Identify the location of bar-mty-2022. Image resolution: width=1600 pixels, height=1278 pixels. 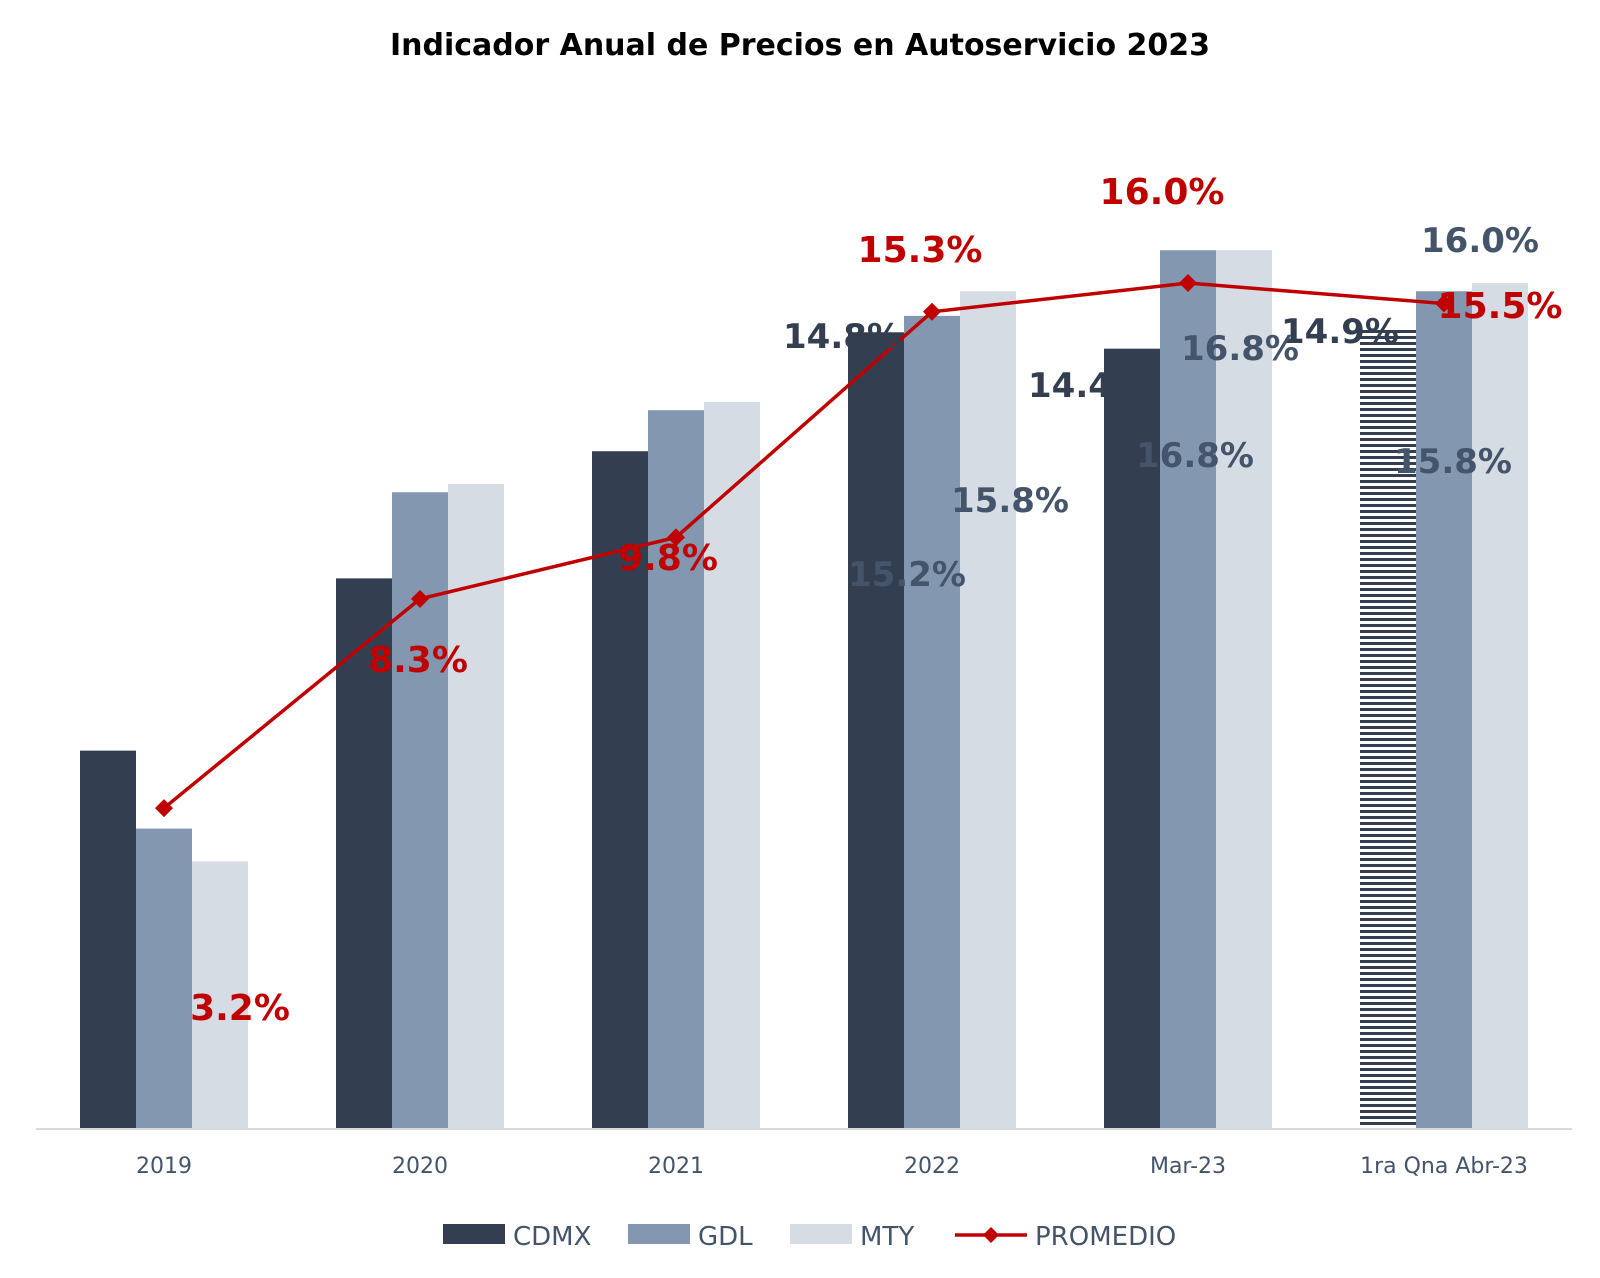
(988, 709).